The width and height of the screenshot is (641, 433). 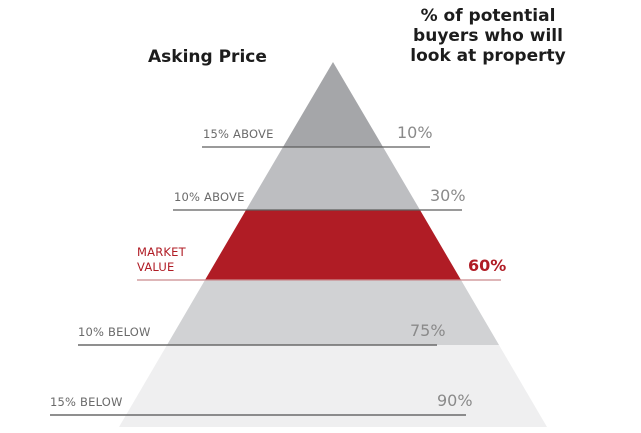 I want to click on tier-label: 15% ABOVE, so click(x=238, y=134).